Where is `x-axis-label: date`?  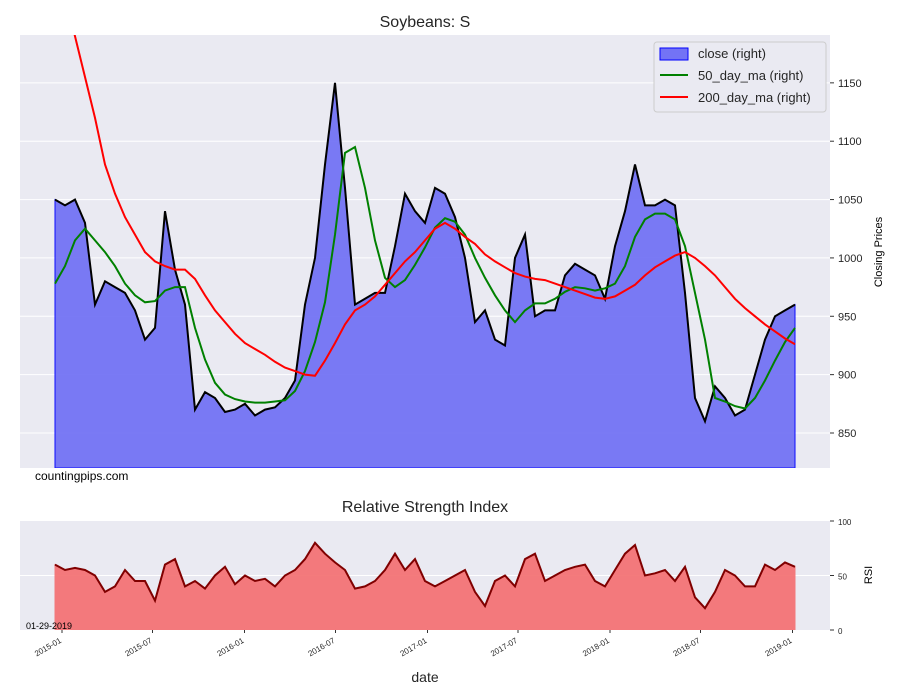 x-axis-label: date is located at coordinates (424, 677).